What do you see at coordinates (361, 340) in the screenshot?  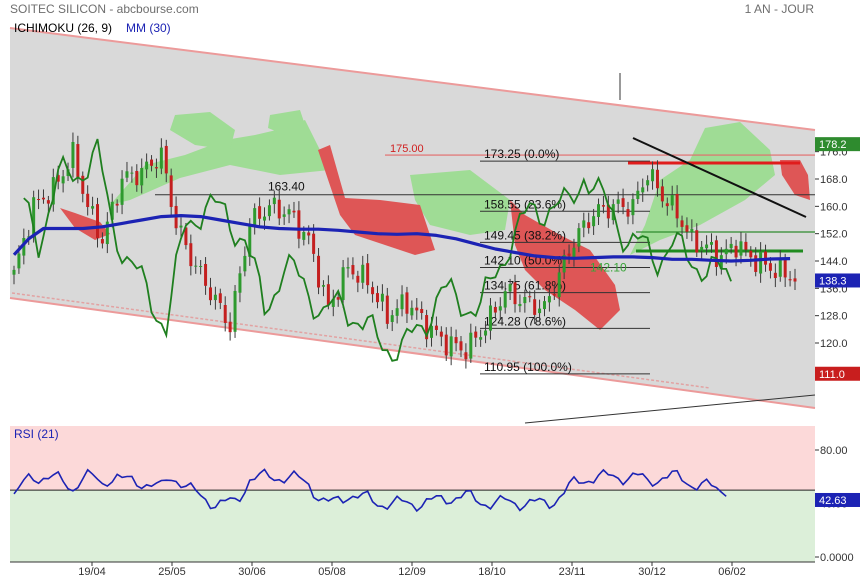 I see `channel-mid-dashed-line` at bounding box center [361, 340].